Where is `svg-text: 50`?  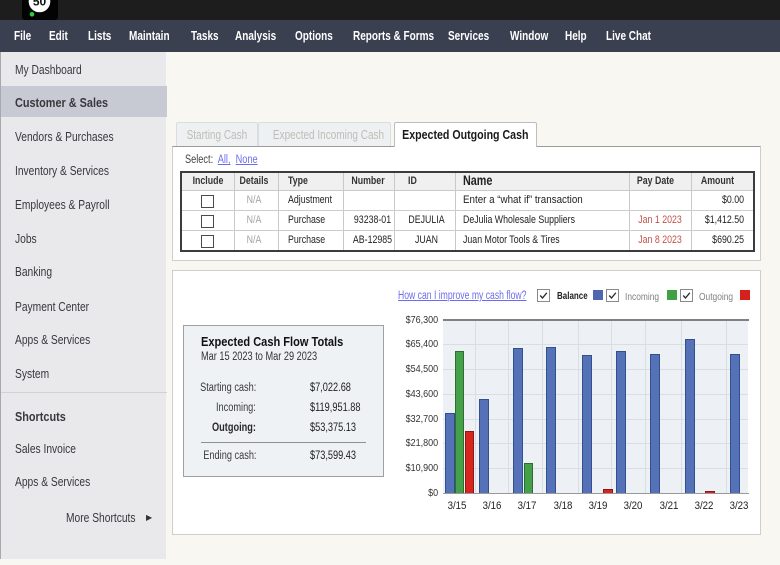
svg-text: 50 is located at coordinates (40, 4).